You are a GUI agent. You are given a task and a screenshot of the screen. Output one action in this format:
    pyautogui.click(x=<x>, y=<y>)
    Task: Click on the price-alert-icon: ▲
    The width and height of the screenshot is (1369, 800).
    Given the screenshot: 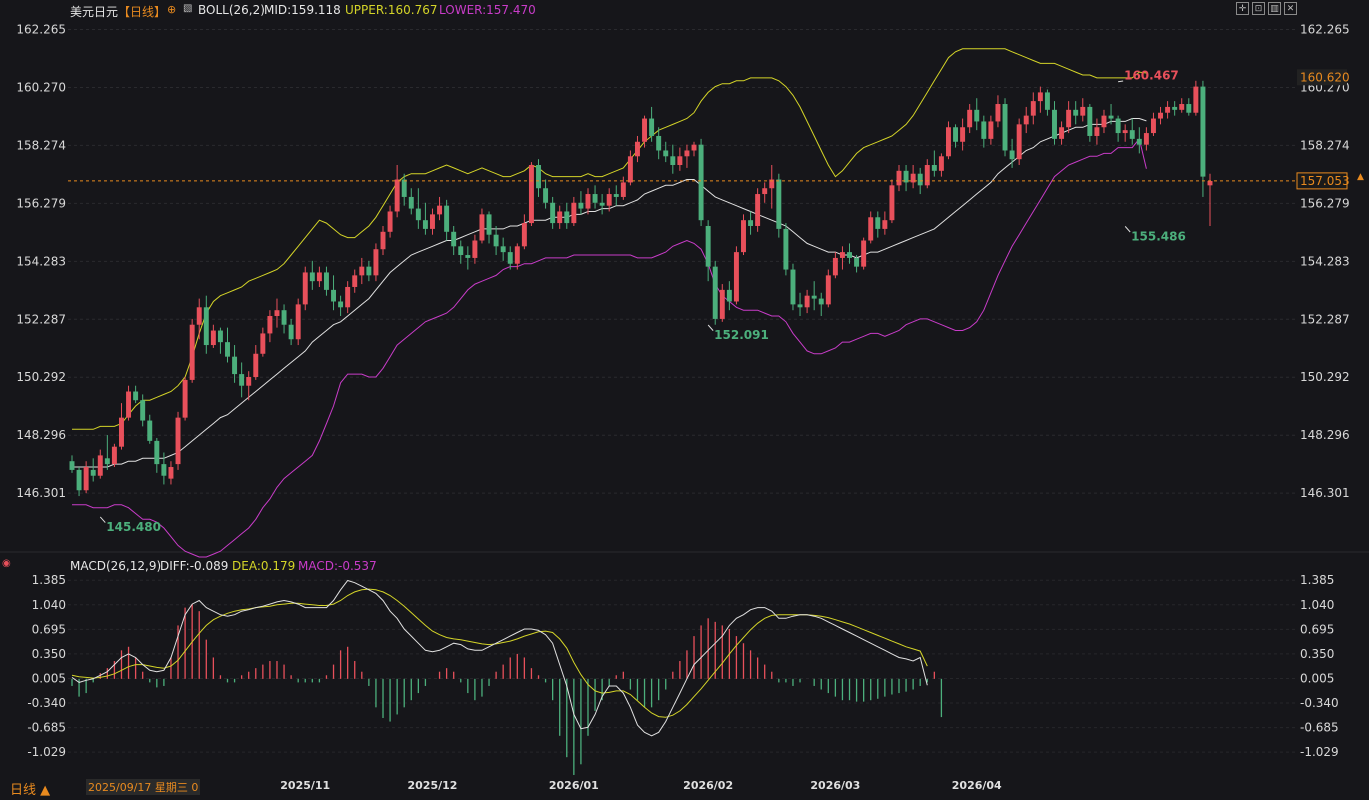 What is the action you would take?
    pyautogui.click(x=1360, y=177)
    